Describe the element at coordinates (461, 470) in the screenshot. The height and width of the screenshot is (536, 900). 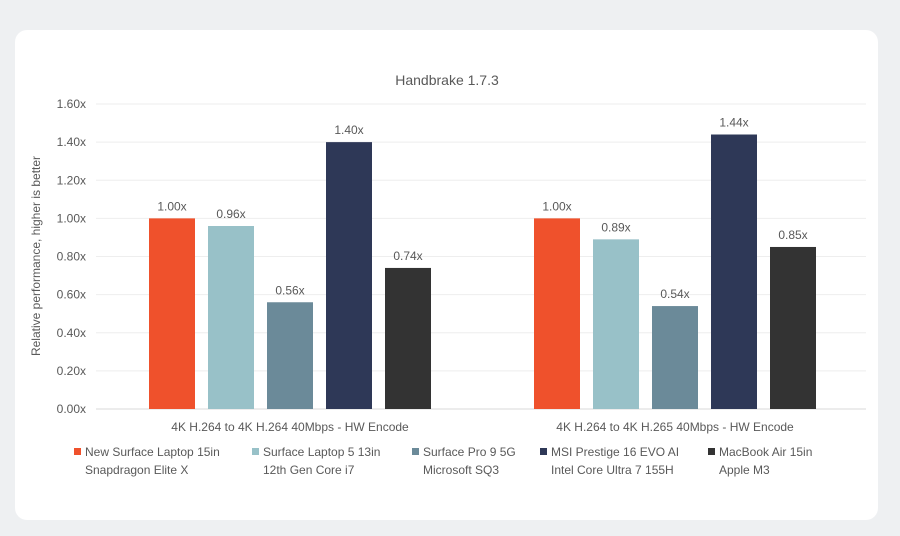
I see `legend-sublabel: Microsoft SQ3` at that location.